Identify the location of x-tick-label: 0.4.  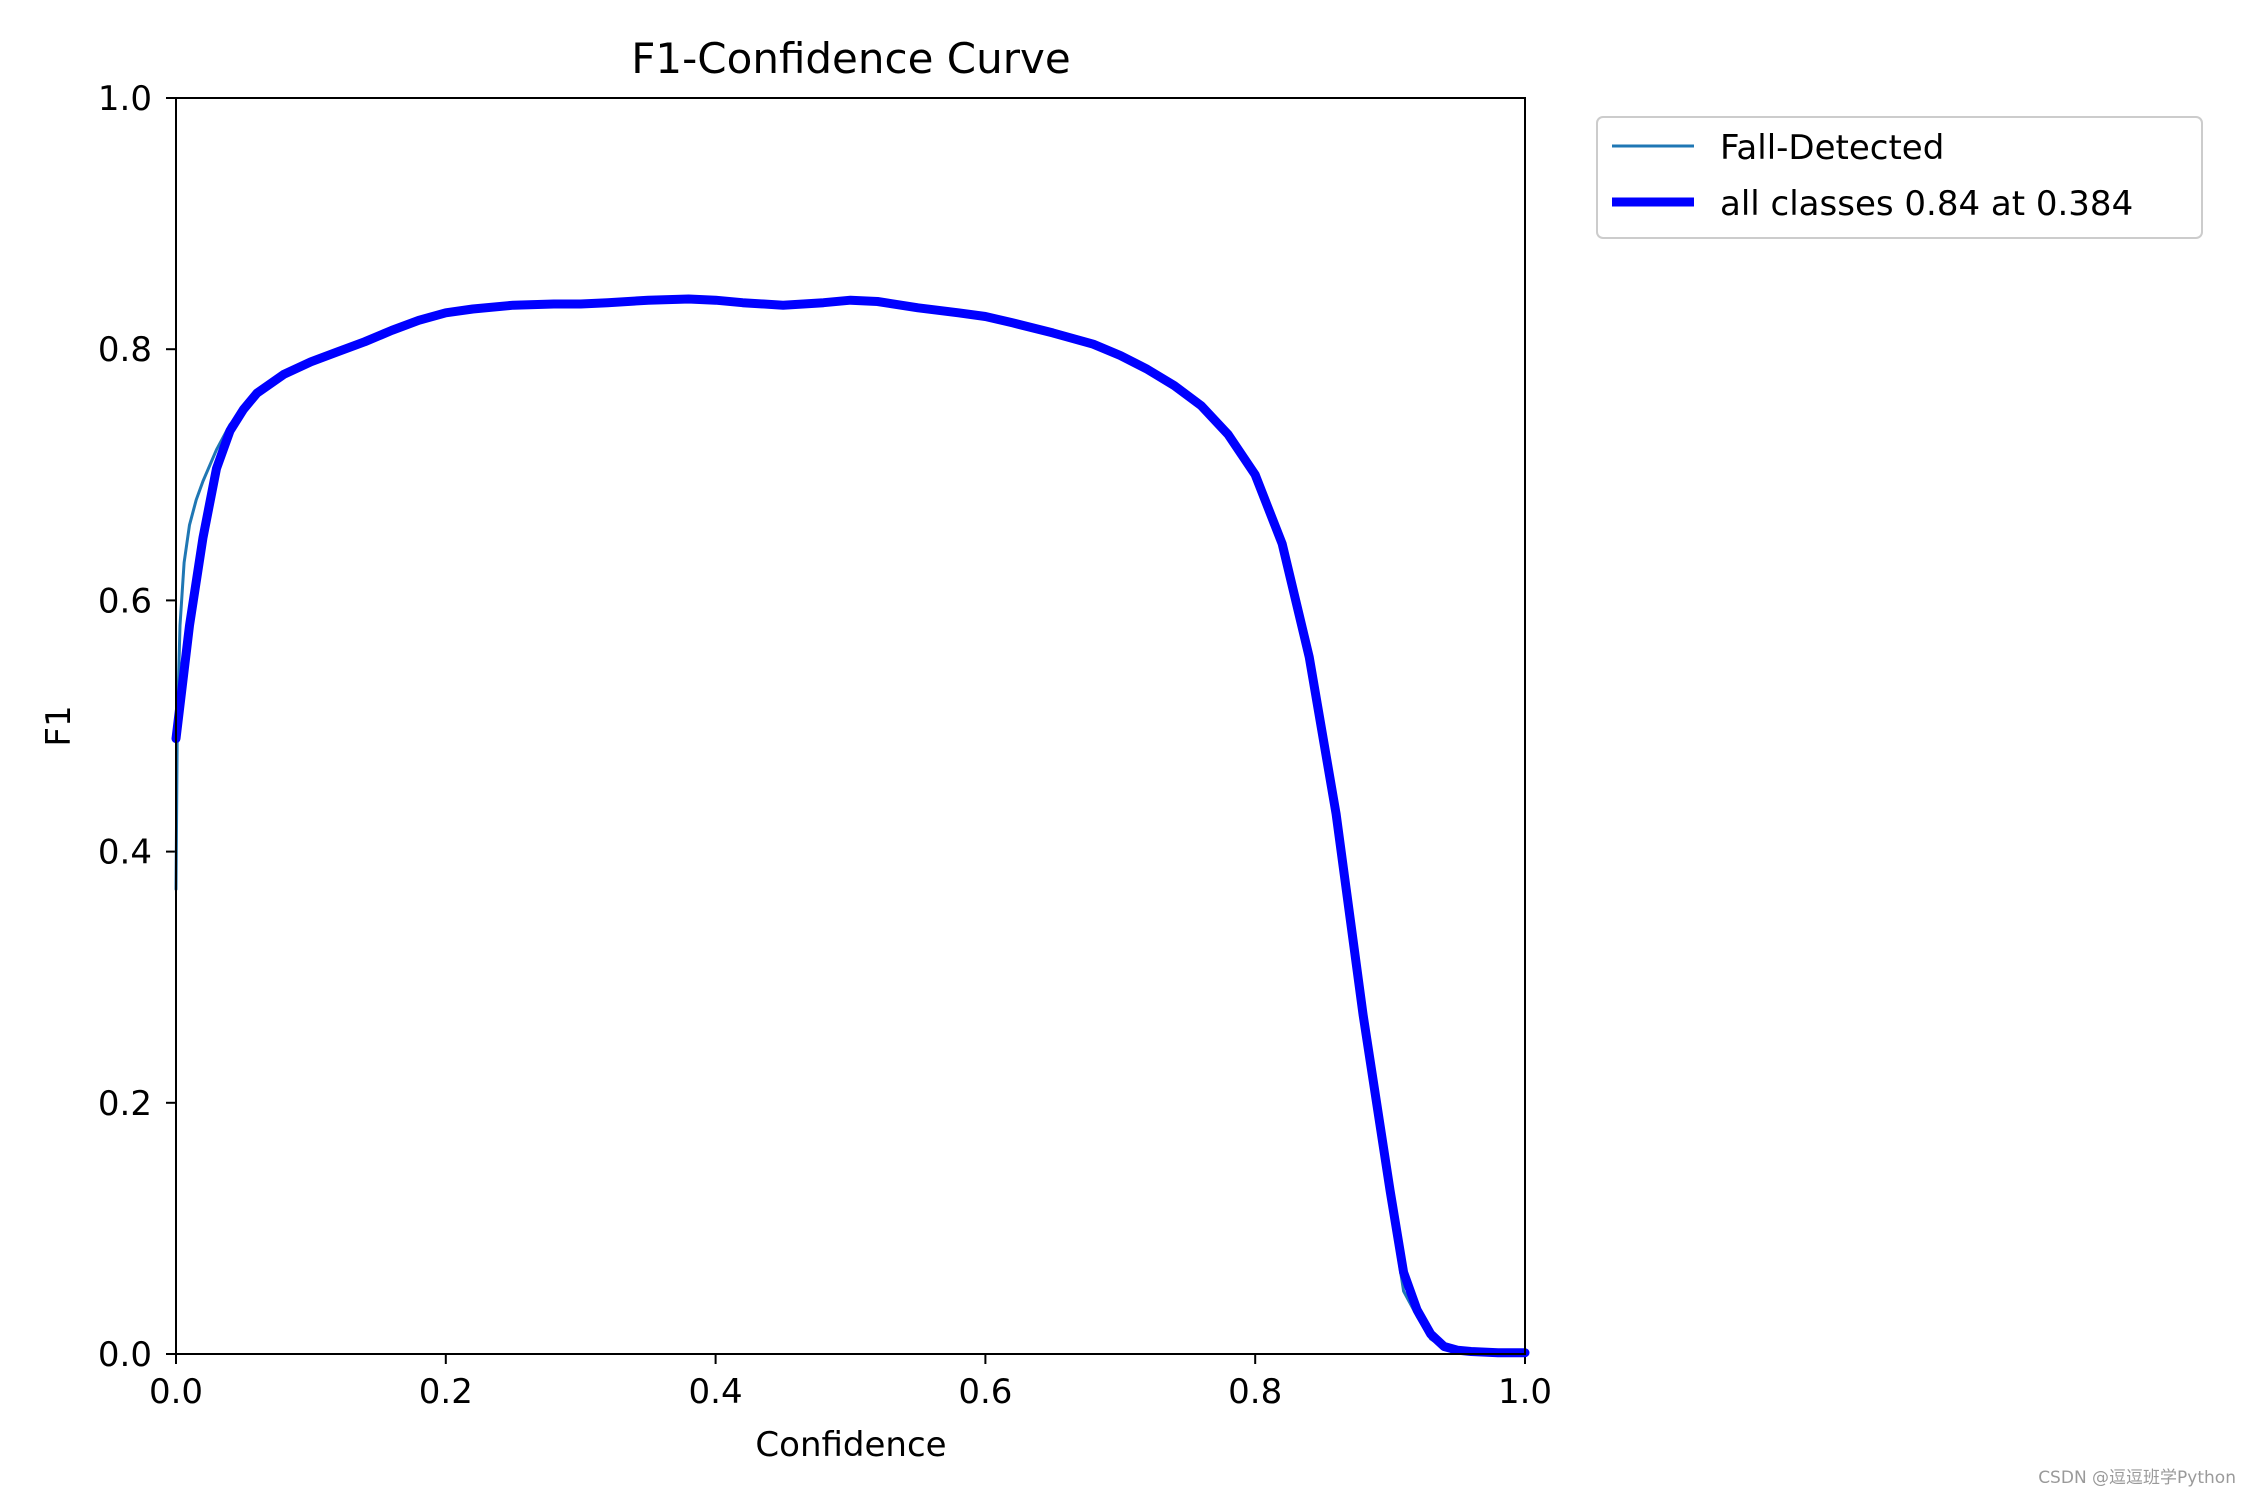
(716, 1392).